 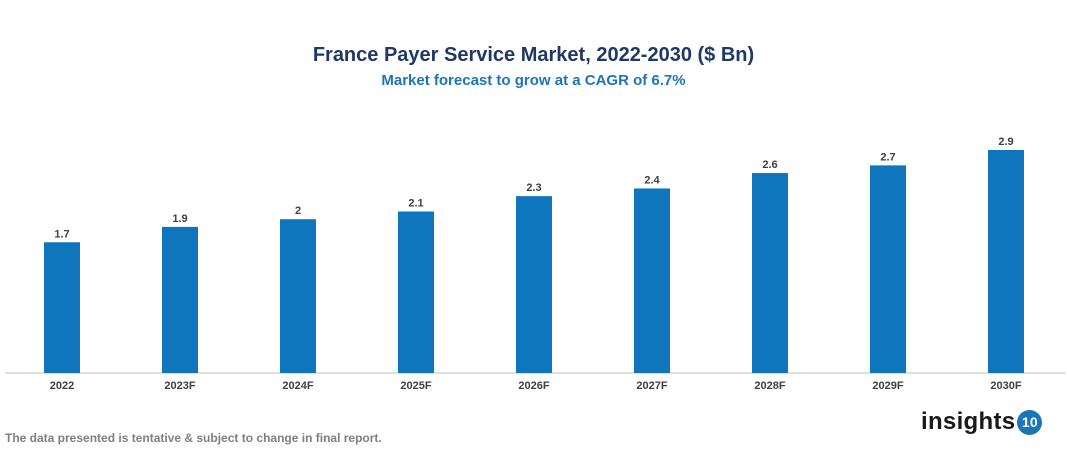 What do you see at coordinates (180, 299) in the screenshot?
I see `bar-2023F` at bounding box center [180, 299].